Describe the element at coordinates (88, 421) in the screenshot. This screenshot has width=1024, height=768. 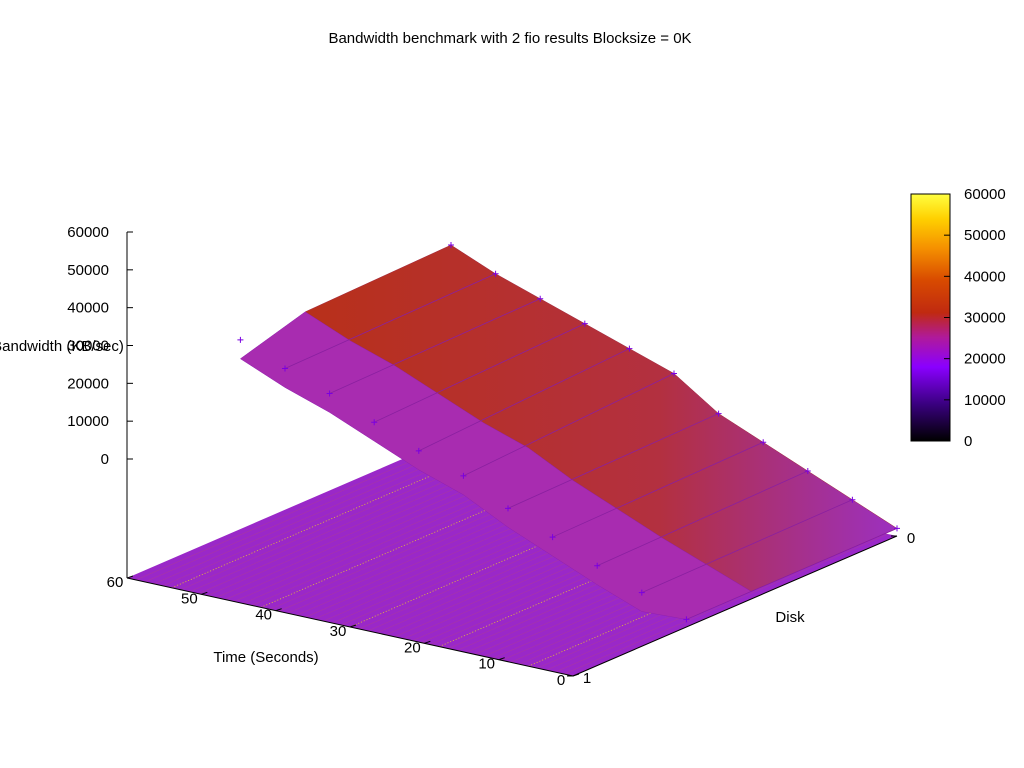
I see `z-tick-label: 10000` at that location.